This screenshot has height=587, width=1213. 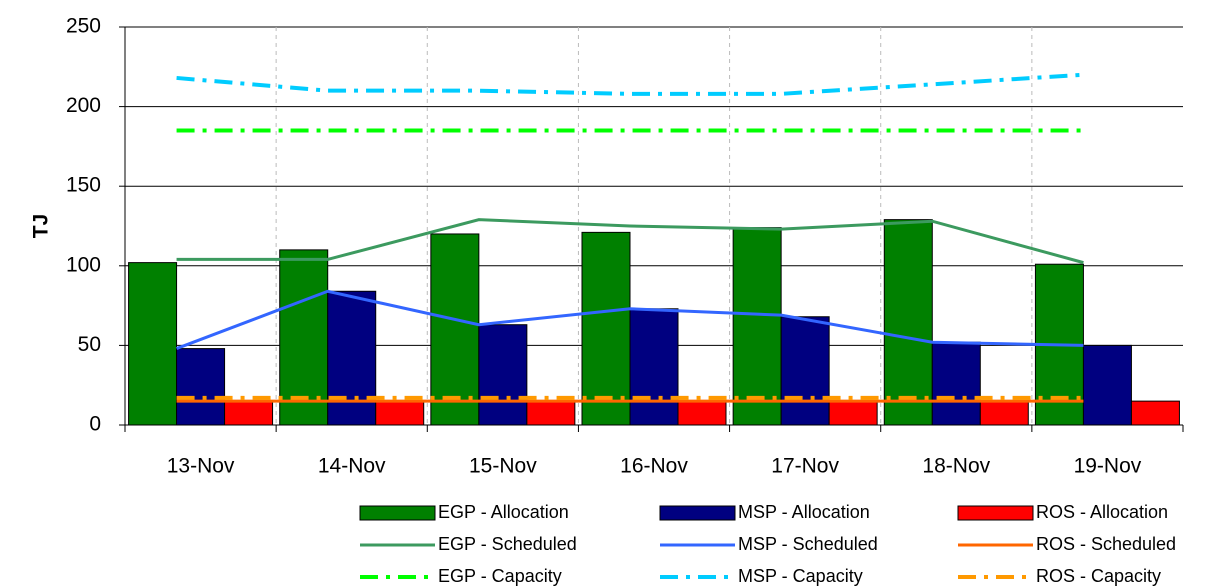 I want to click on legend-label: MSP - Capacity, so click(x=800, y=576).